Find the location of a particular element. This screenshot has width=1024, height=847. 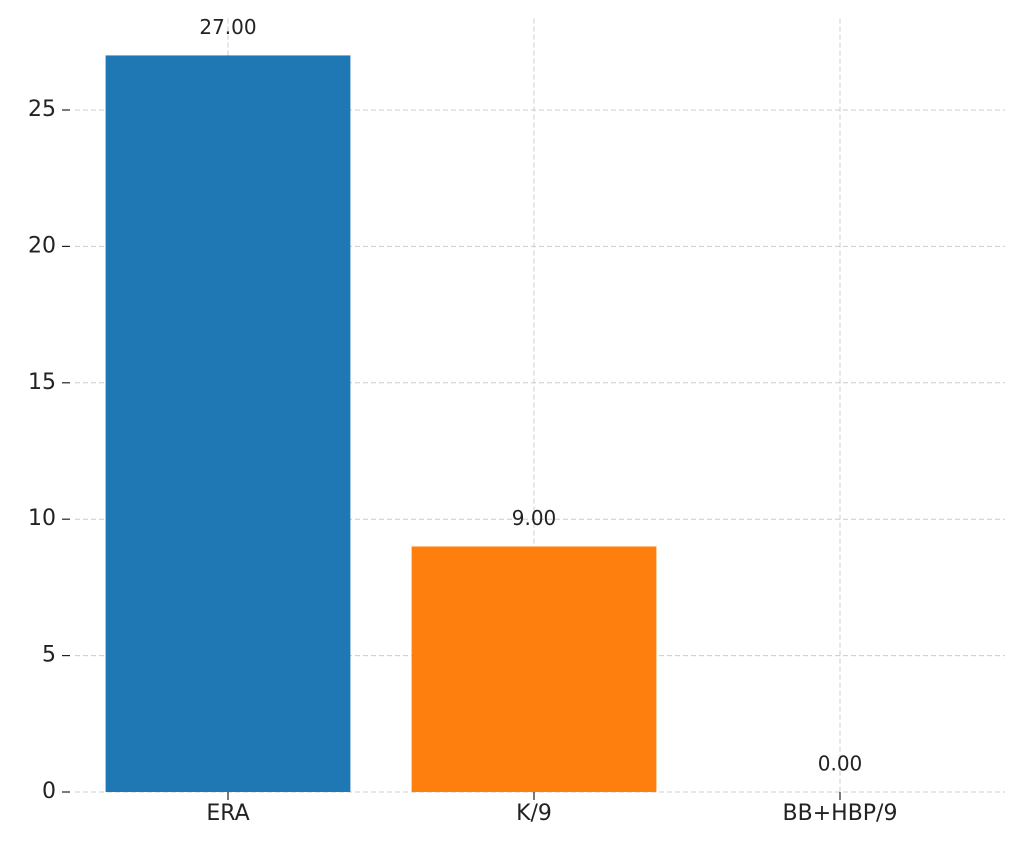

x-tick-label: K/9 is located at coordinates (534, 813).